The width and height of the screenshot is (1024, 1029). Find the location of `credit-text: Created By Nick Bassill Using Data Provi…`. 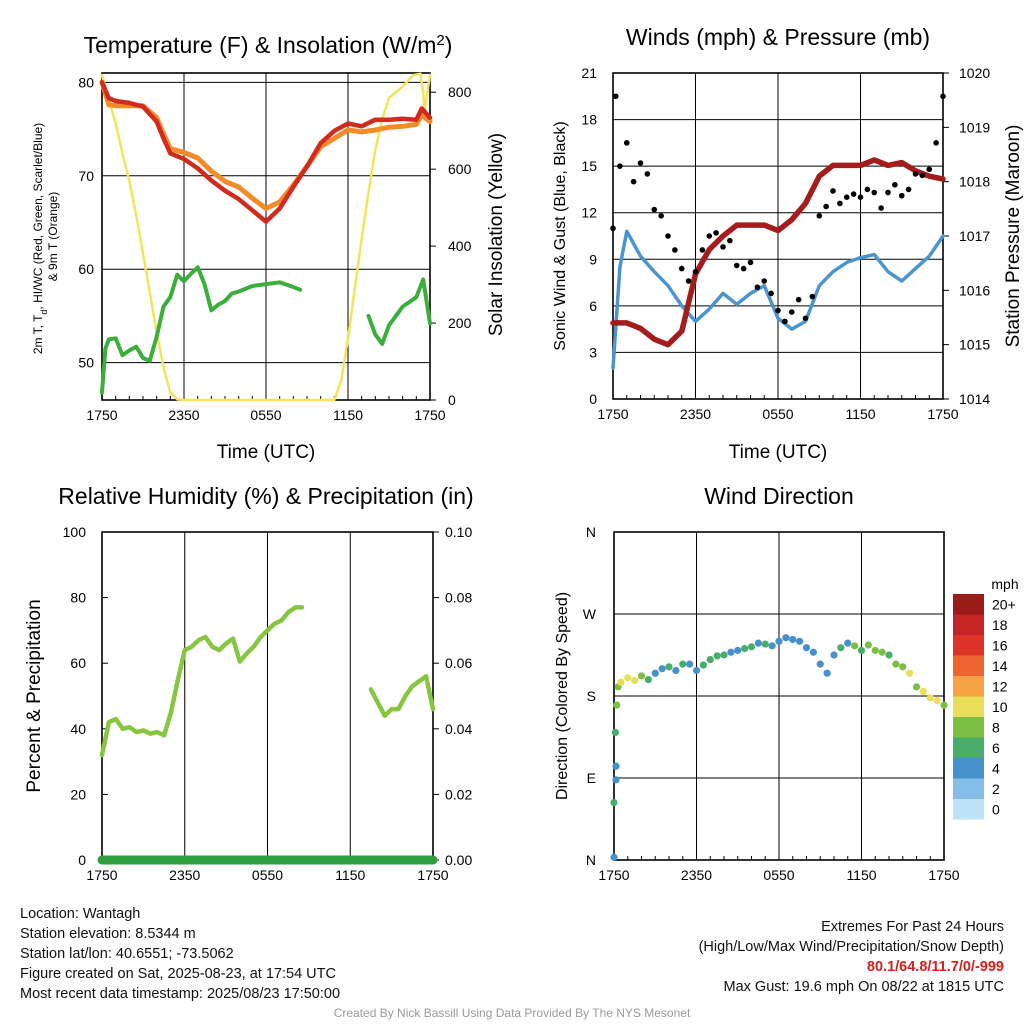

credit-text: Created By Nick Bassill Using Data Provi… is located at coordinates (512, 1013).